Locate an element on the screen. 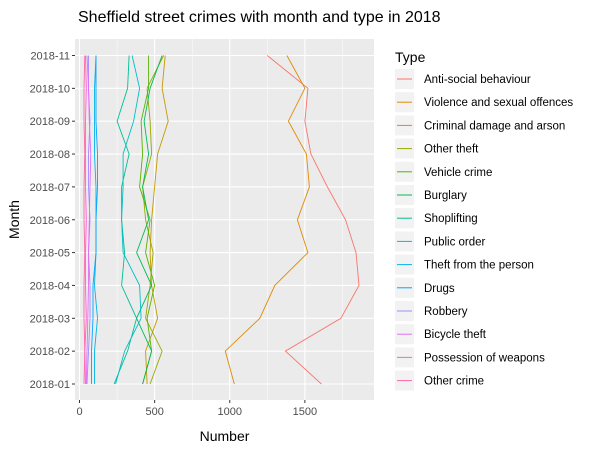 The height and width of the screenshot is (450, 600). y-tick-label: 2018-02 is located at coordinates (50, 352).